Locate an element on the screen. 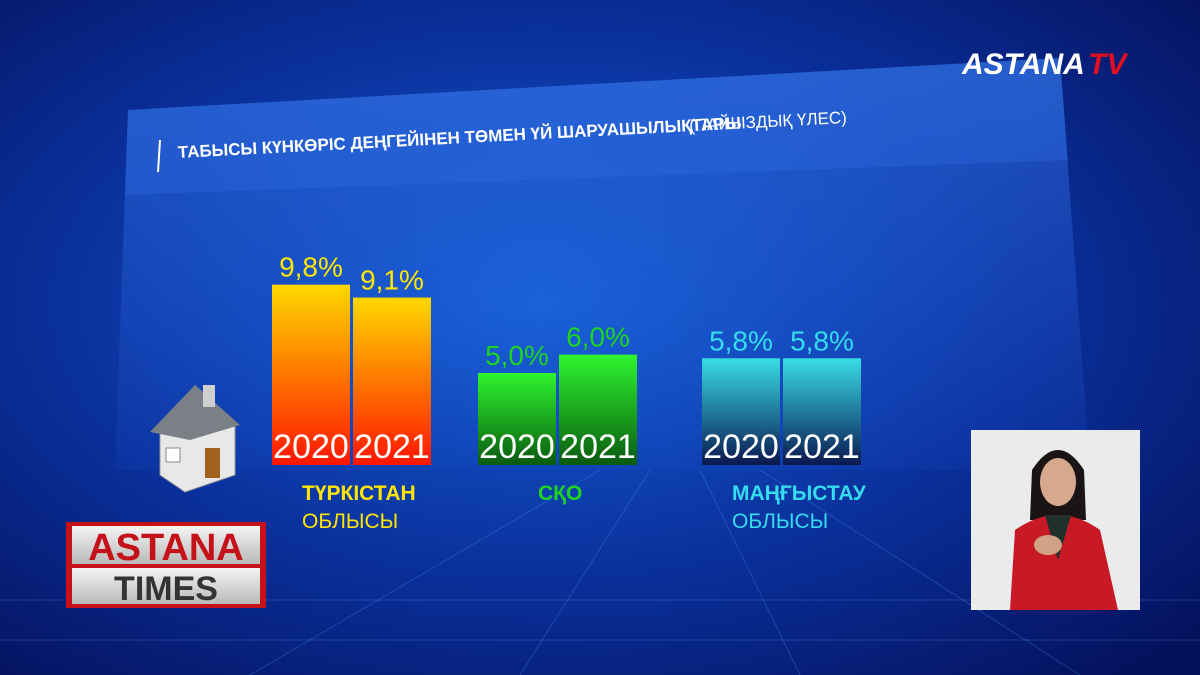 The height and width of the screenshot is (675, 1200). title-divider is located at coordinates (159, 156).